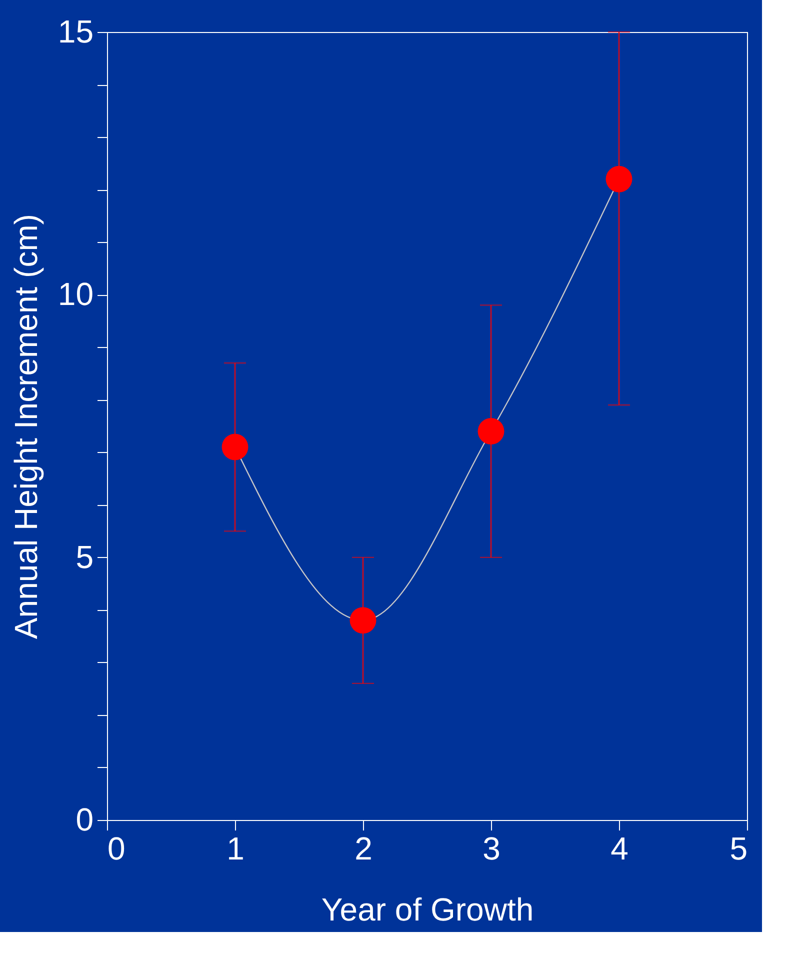 This screenshot has height=953, width=785. Describe the element at coordinates (85, 820) in the screenshot. I see `y-tick-label: 0` at that location.